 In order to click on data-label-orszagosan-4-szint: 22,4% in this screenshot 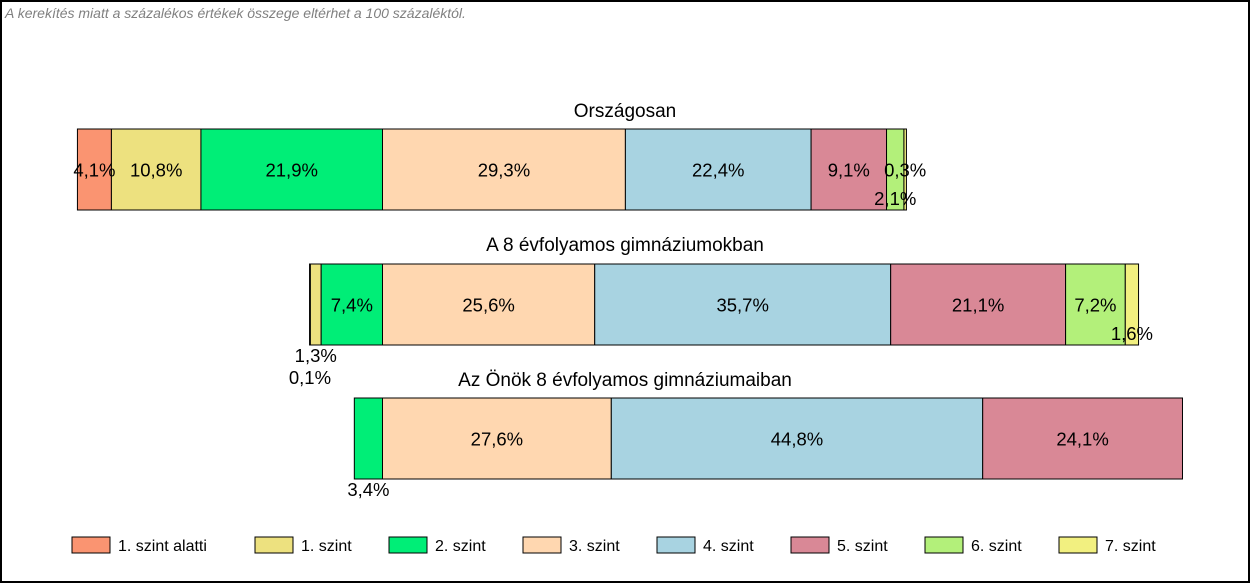, I will do `click(718, 170)`.